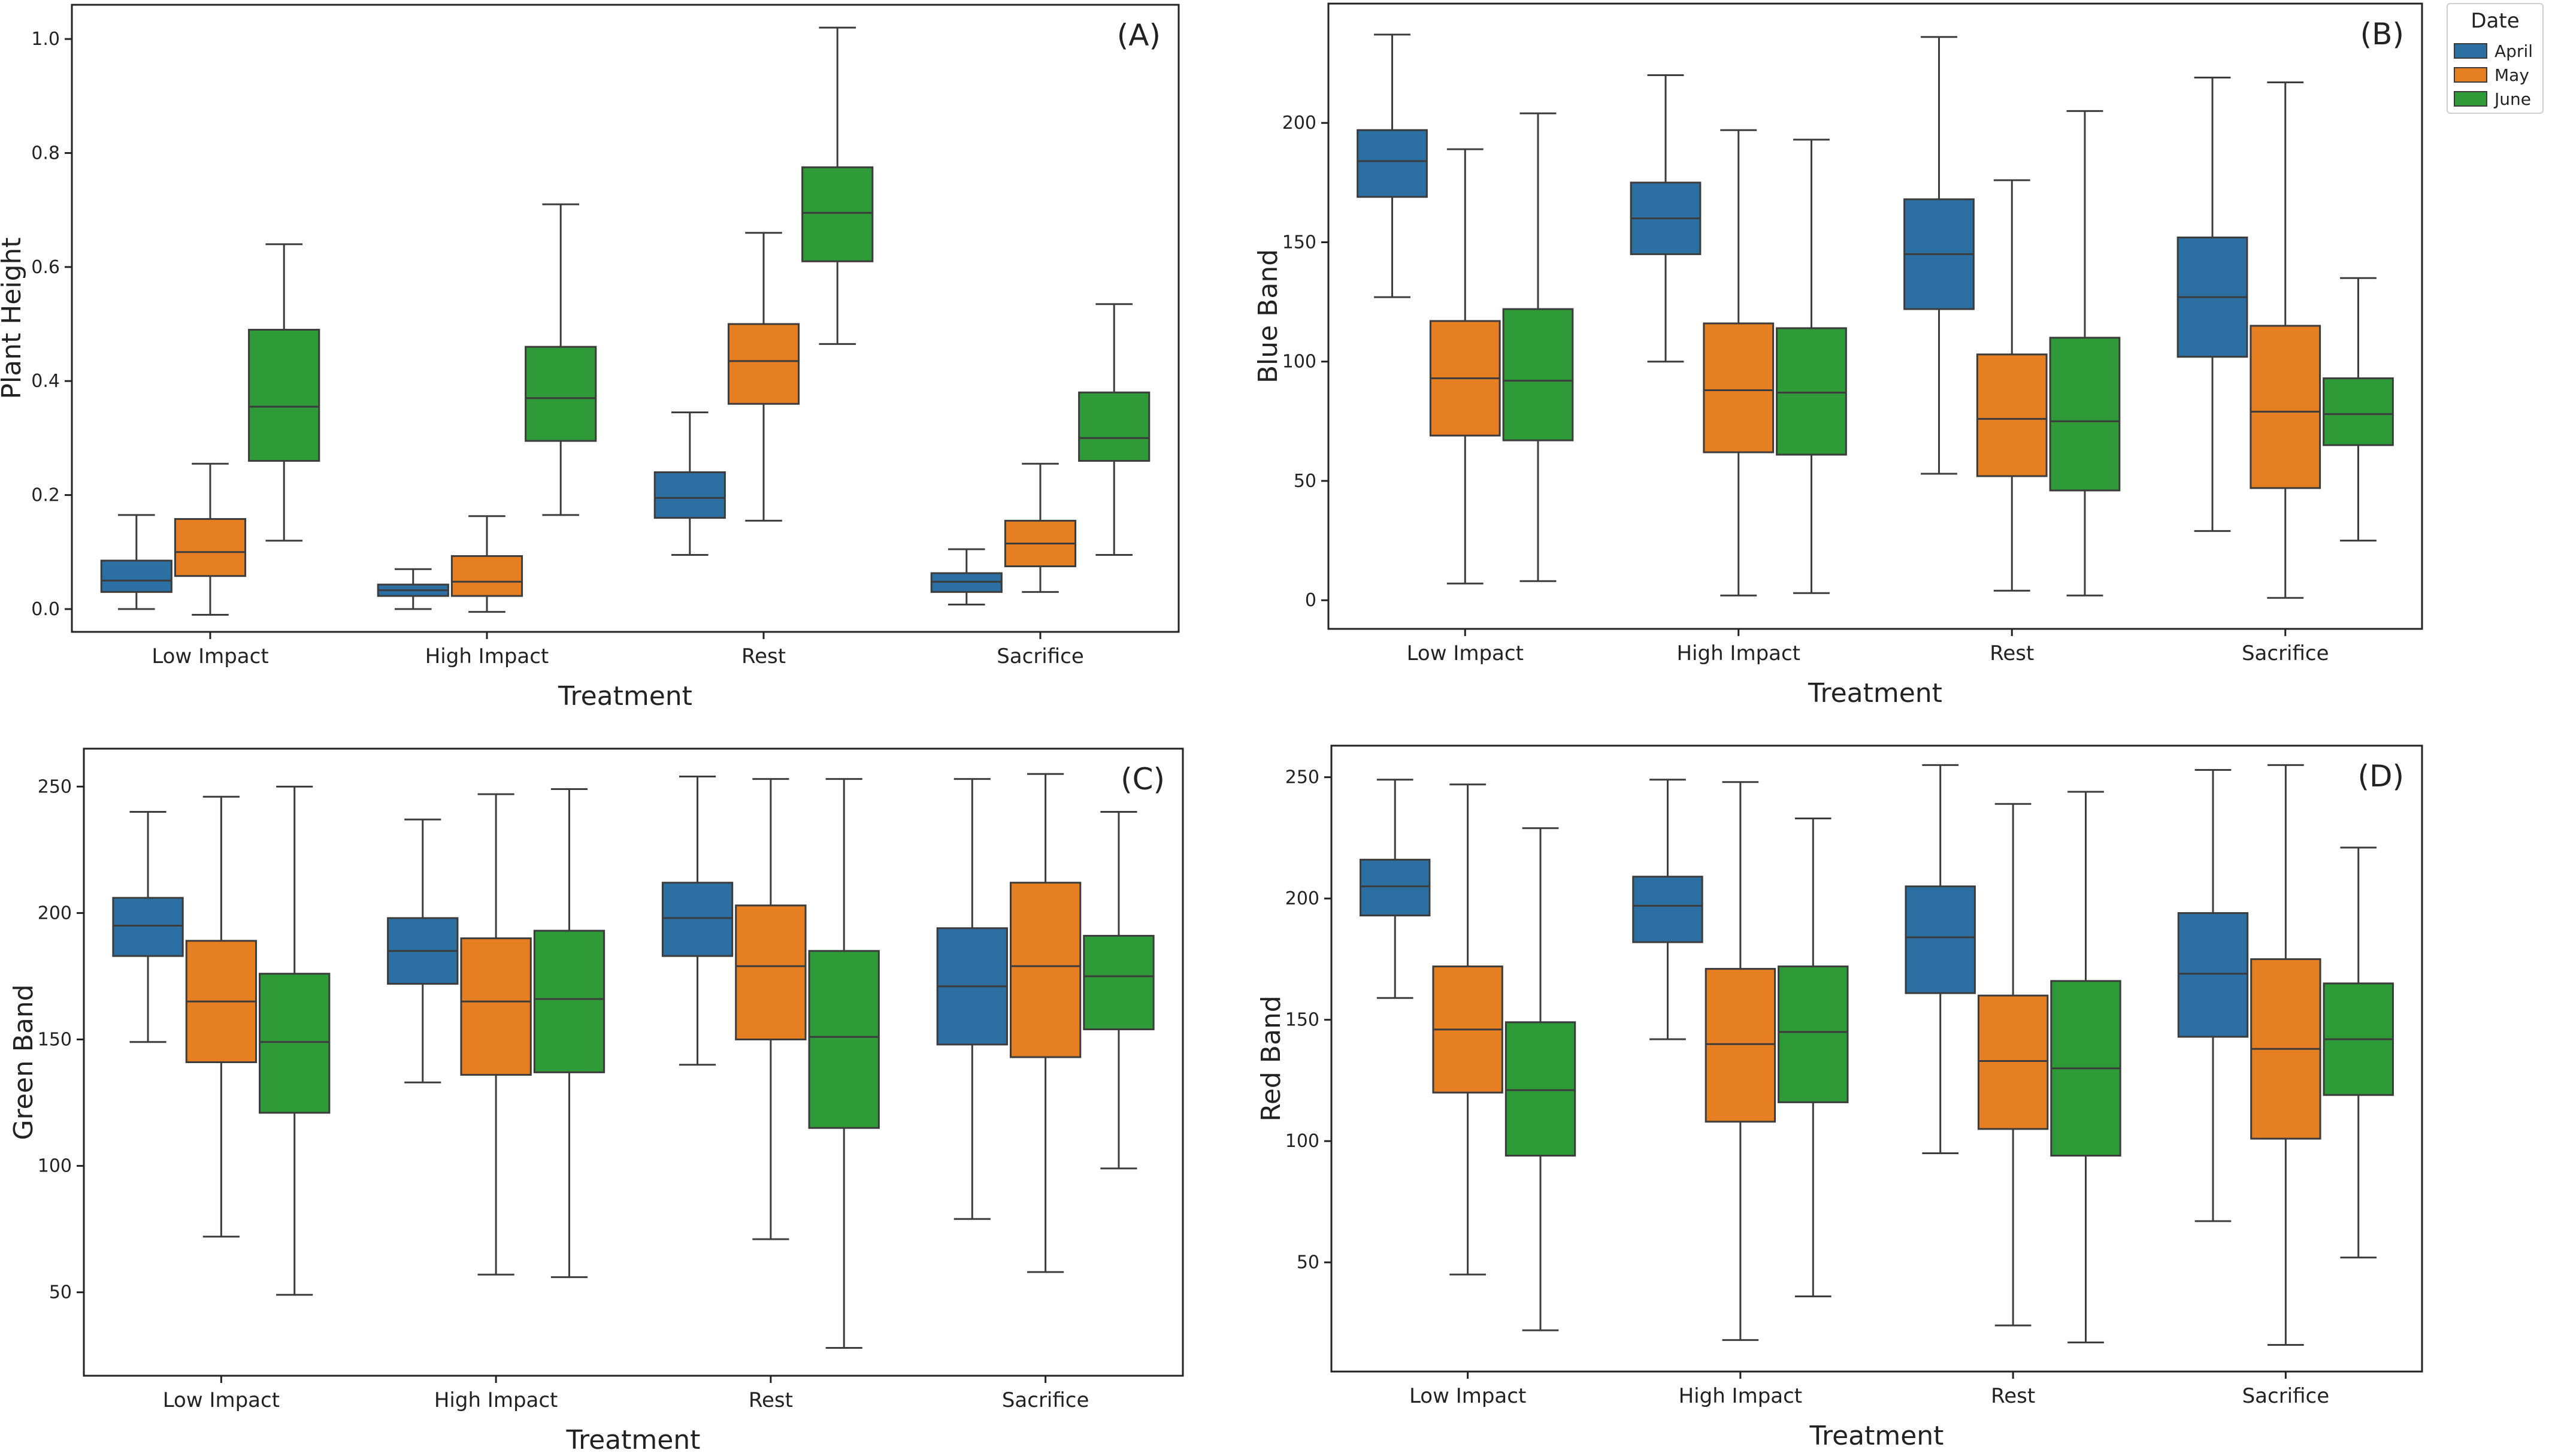 The image size is (2549, 1456). What do you see at coordinates (1271, 1058) in the screenshot?
I see `y-axis-label: Red Band` at bounding box center [1271, 1058].